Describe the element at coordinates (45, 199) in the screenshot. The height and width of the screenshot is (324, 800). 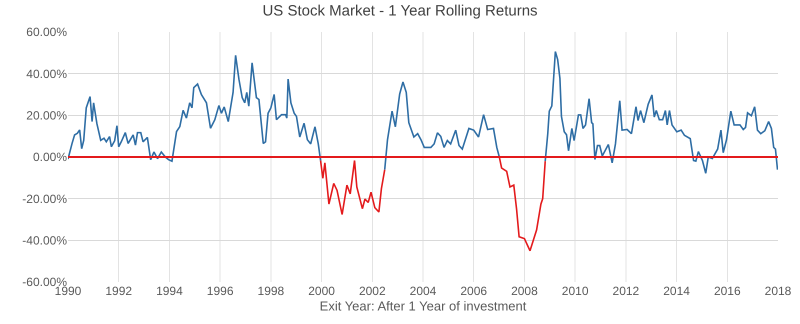
I see `y-tick-label: -20.00%` at that location.